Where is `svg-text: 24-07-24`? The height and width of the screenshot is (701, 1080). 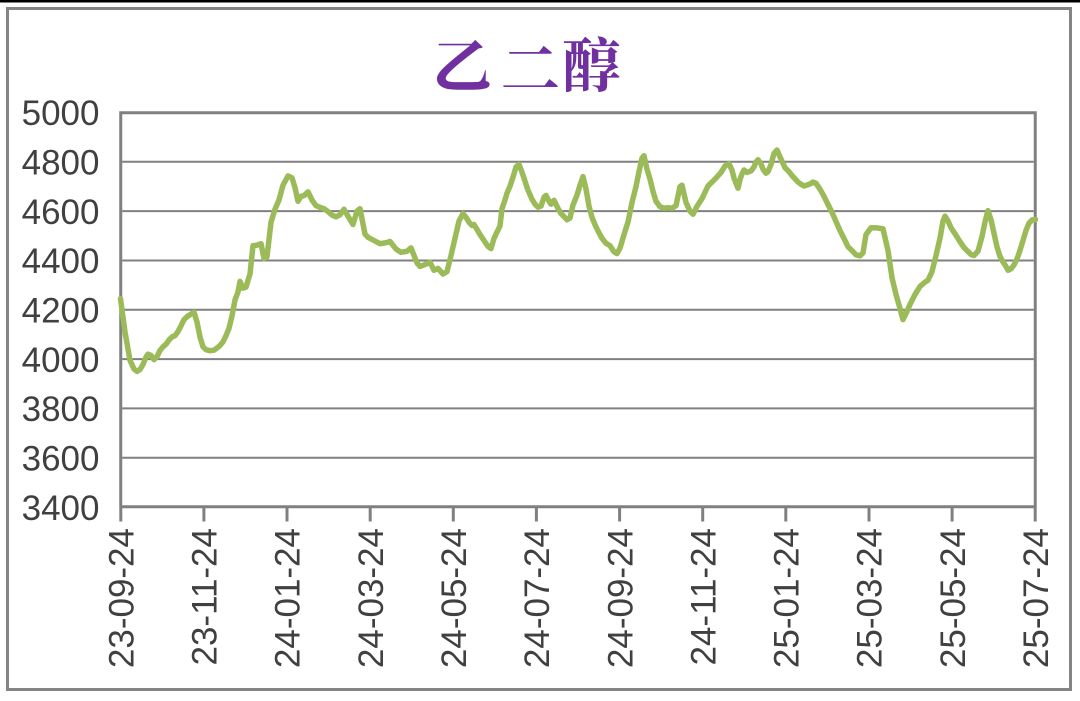
svg-text: 24-07-24 is located at coordinates (537, 598).